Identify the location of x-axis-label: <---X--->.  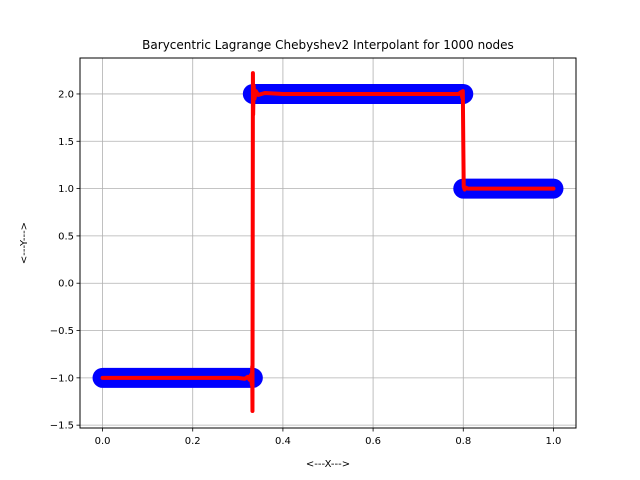
(328, 464).